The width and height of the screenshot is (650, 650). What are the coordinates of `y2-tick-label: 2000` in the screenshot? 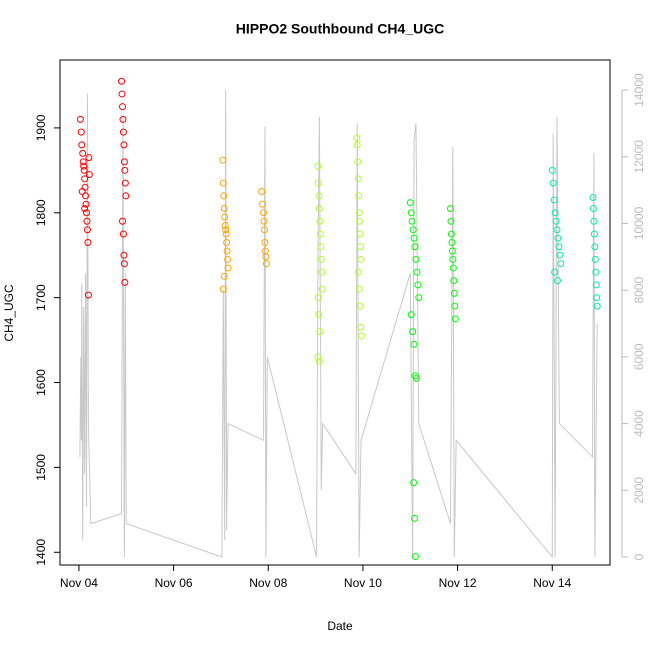 It's located at (639, 490).